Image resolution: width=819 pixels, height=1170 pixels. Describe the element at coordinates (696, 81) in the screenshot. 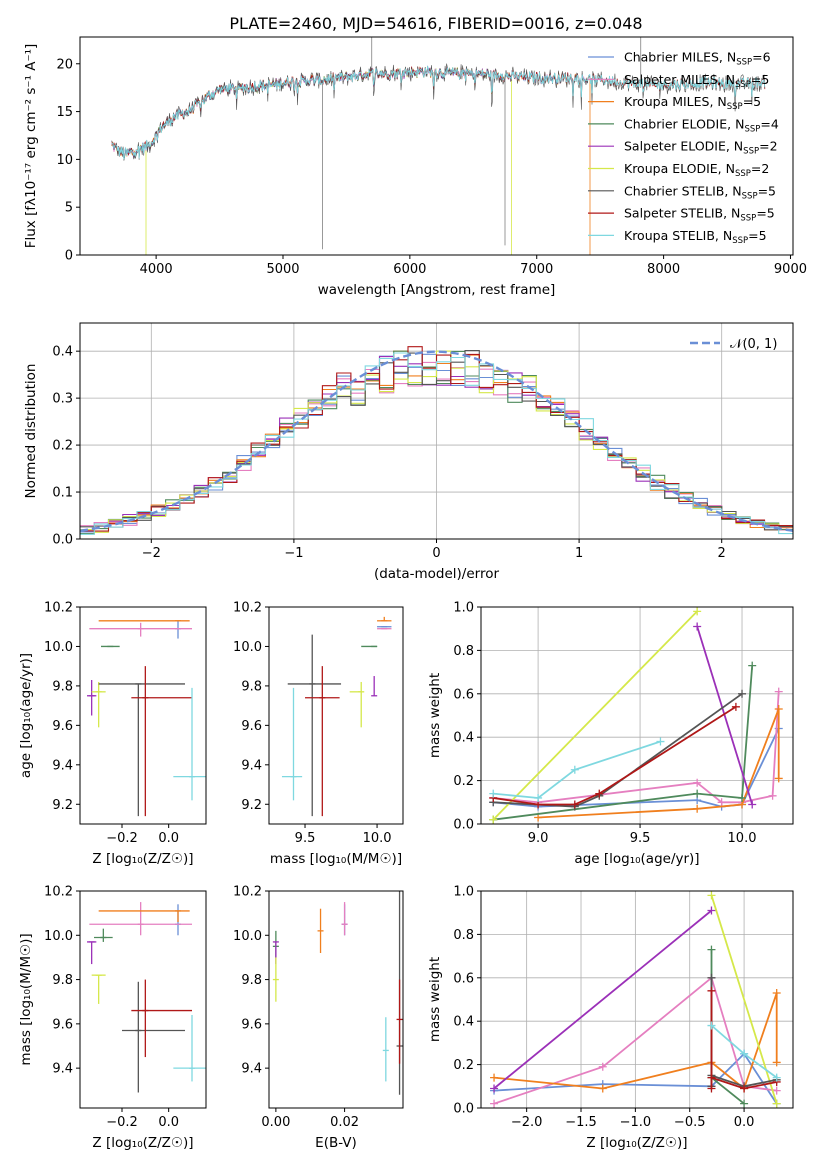

I see `legend-entry: Salpeter MILES, NSSP=5` at that location.